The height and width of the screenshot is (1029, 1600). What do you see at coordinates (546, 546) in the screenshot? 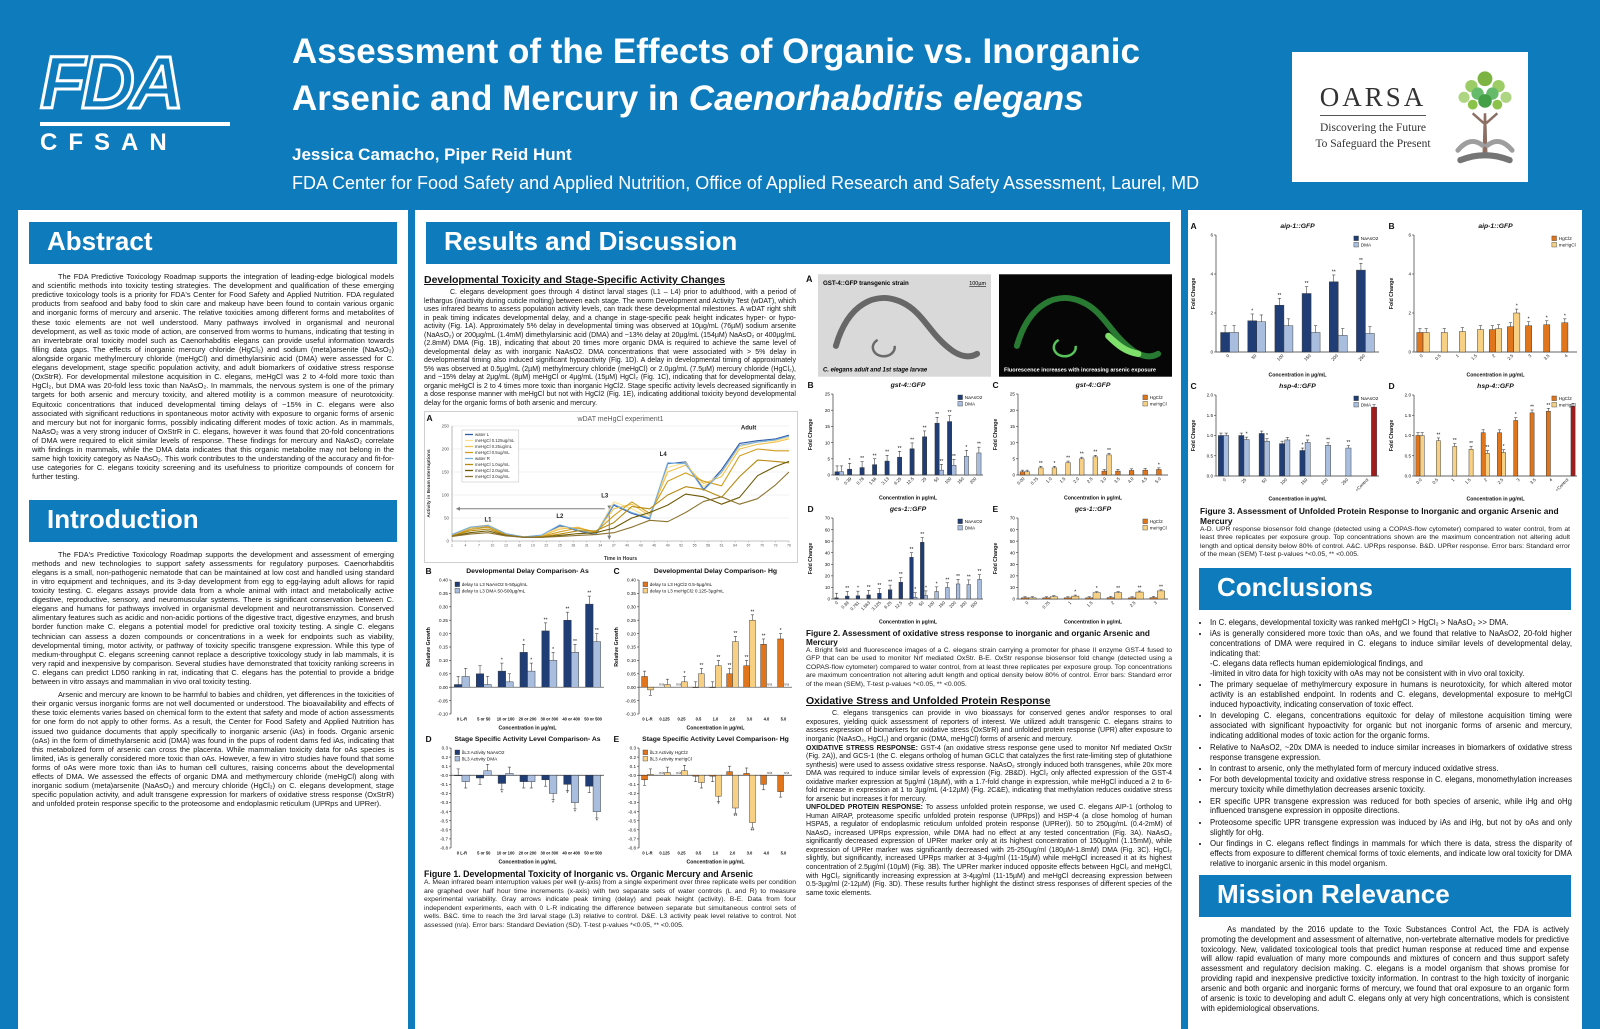
I see `svg-text: 22` at bounding box center [546, 546].